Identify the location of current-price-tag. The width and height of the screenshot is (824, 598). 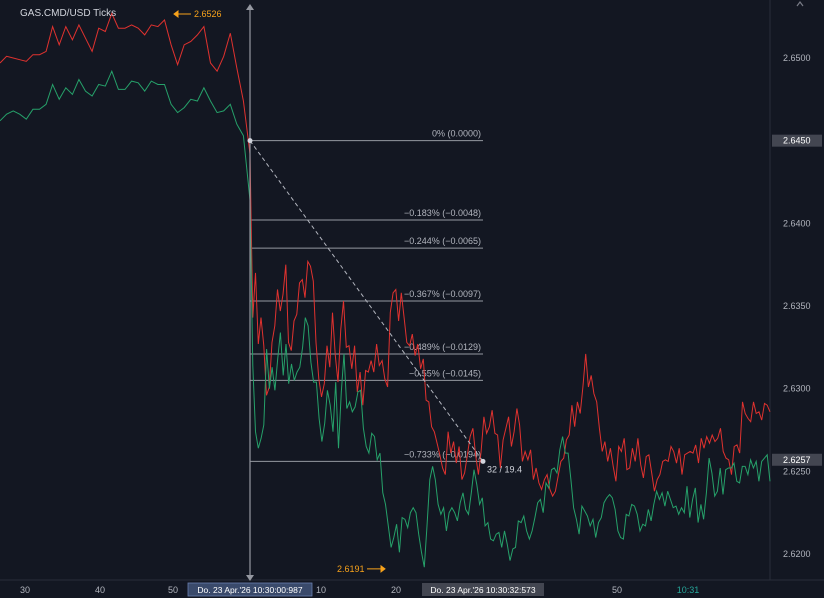
(797, 140).